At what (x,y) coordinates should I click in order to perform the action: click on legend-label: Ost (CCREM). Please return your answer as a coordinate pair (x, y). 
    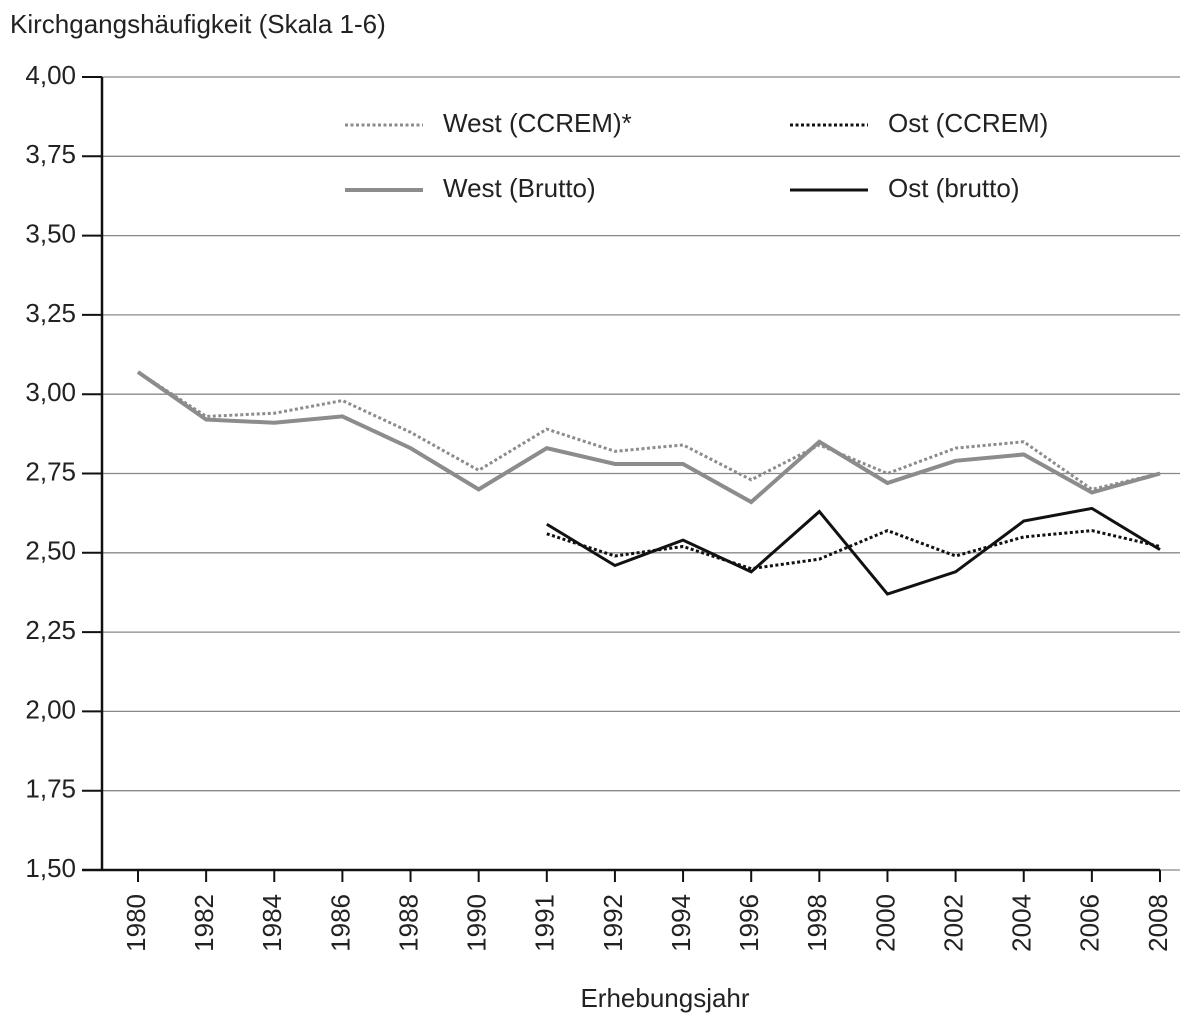
    Looking at the image, I should click on (968, 123).